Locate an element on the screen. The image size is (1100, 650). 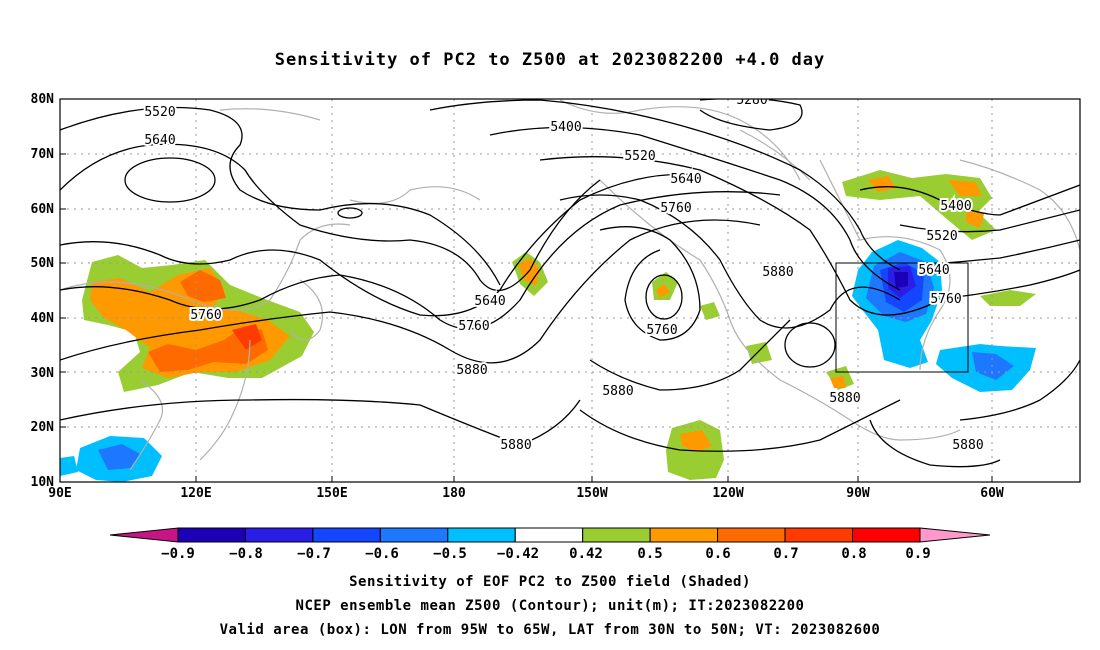
lat-label-50n: 50N is located at coordinates (42, 263).